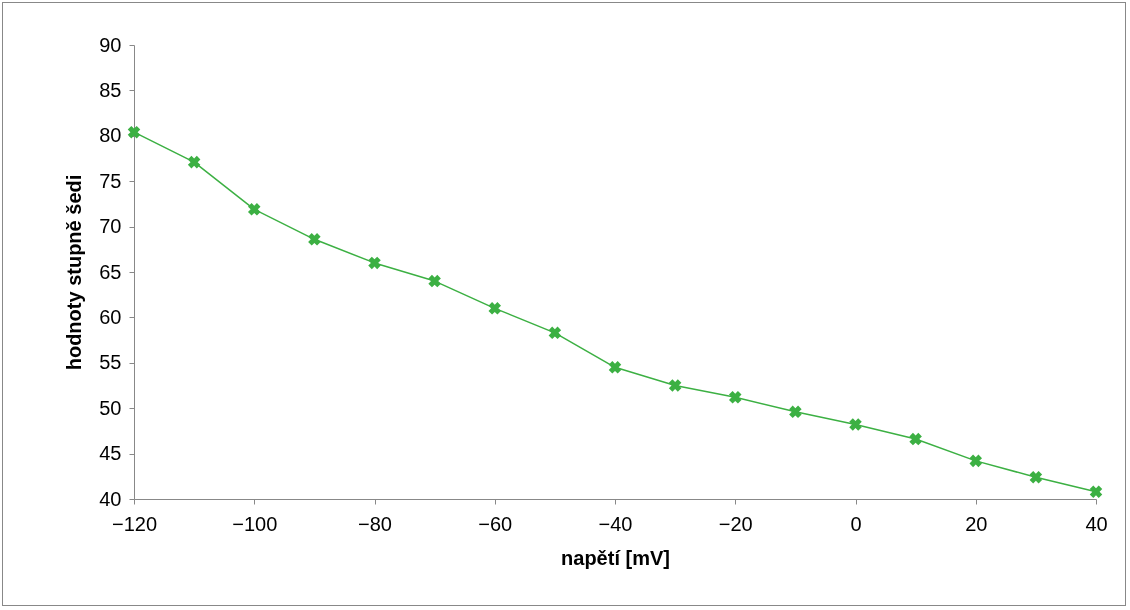 The image size is (1130, 610). Describe the element at coordinates (110, 453) in the screenshot. I see `y-tick-label: 45` at that location.